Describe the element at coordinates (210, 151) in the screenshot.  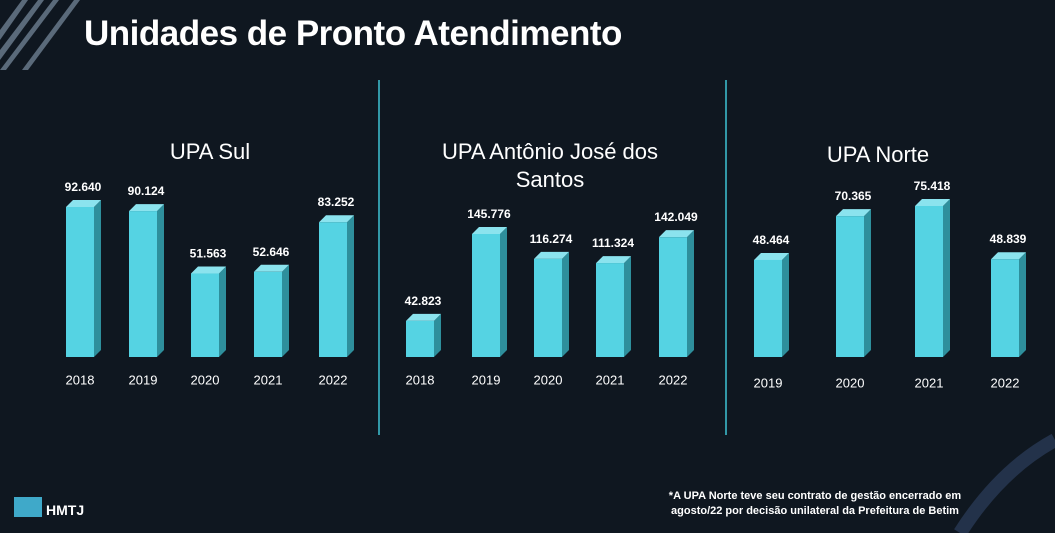
I see `chart-title: UPA Sul` at that location.